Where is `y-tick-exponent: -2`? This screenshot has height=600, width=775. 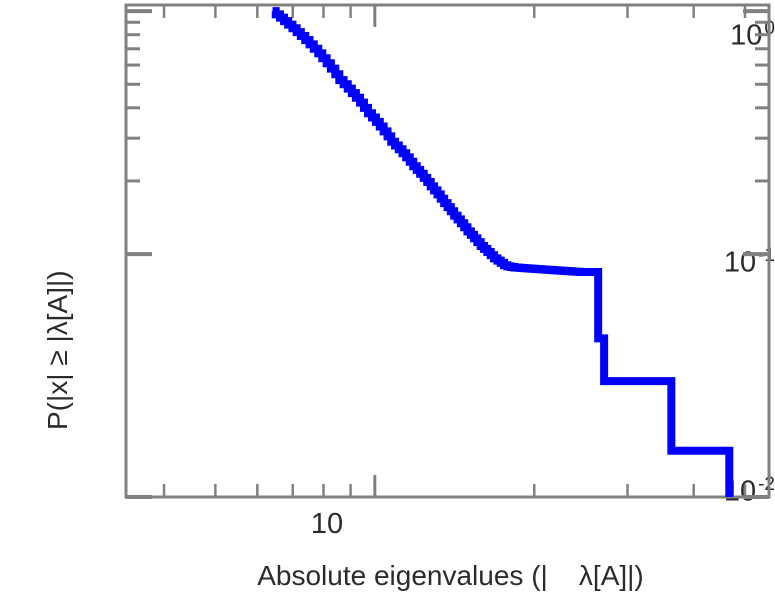
y-tick-exponent: -2 is located at coordinates (766, 484).